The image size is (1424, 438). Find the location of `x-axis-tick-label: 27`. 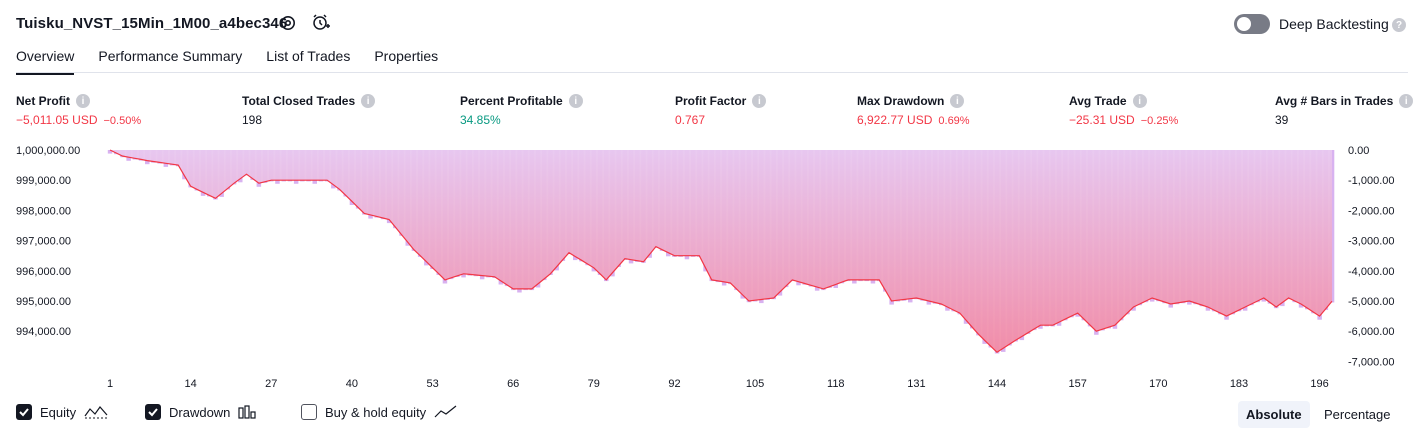

x-axis-tick-label: 27 is located at coordinates (271, 384).